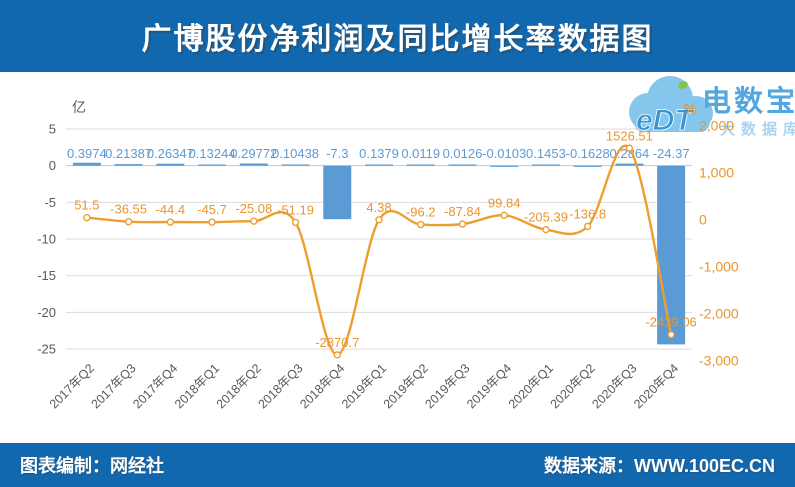 The height and width of the screenshot is (487, 795). Describe the element at coordinates (86, 164) in the screenshot. I see `bar-2017年Q2` at that location.